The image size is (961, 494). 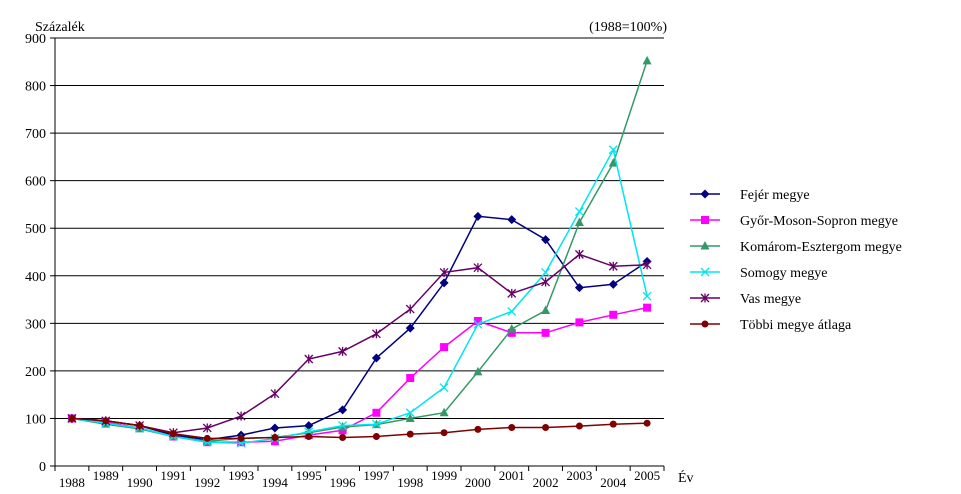 I want to click on x-tick-label: 2005, so click(x=647, y=475).